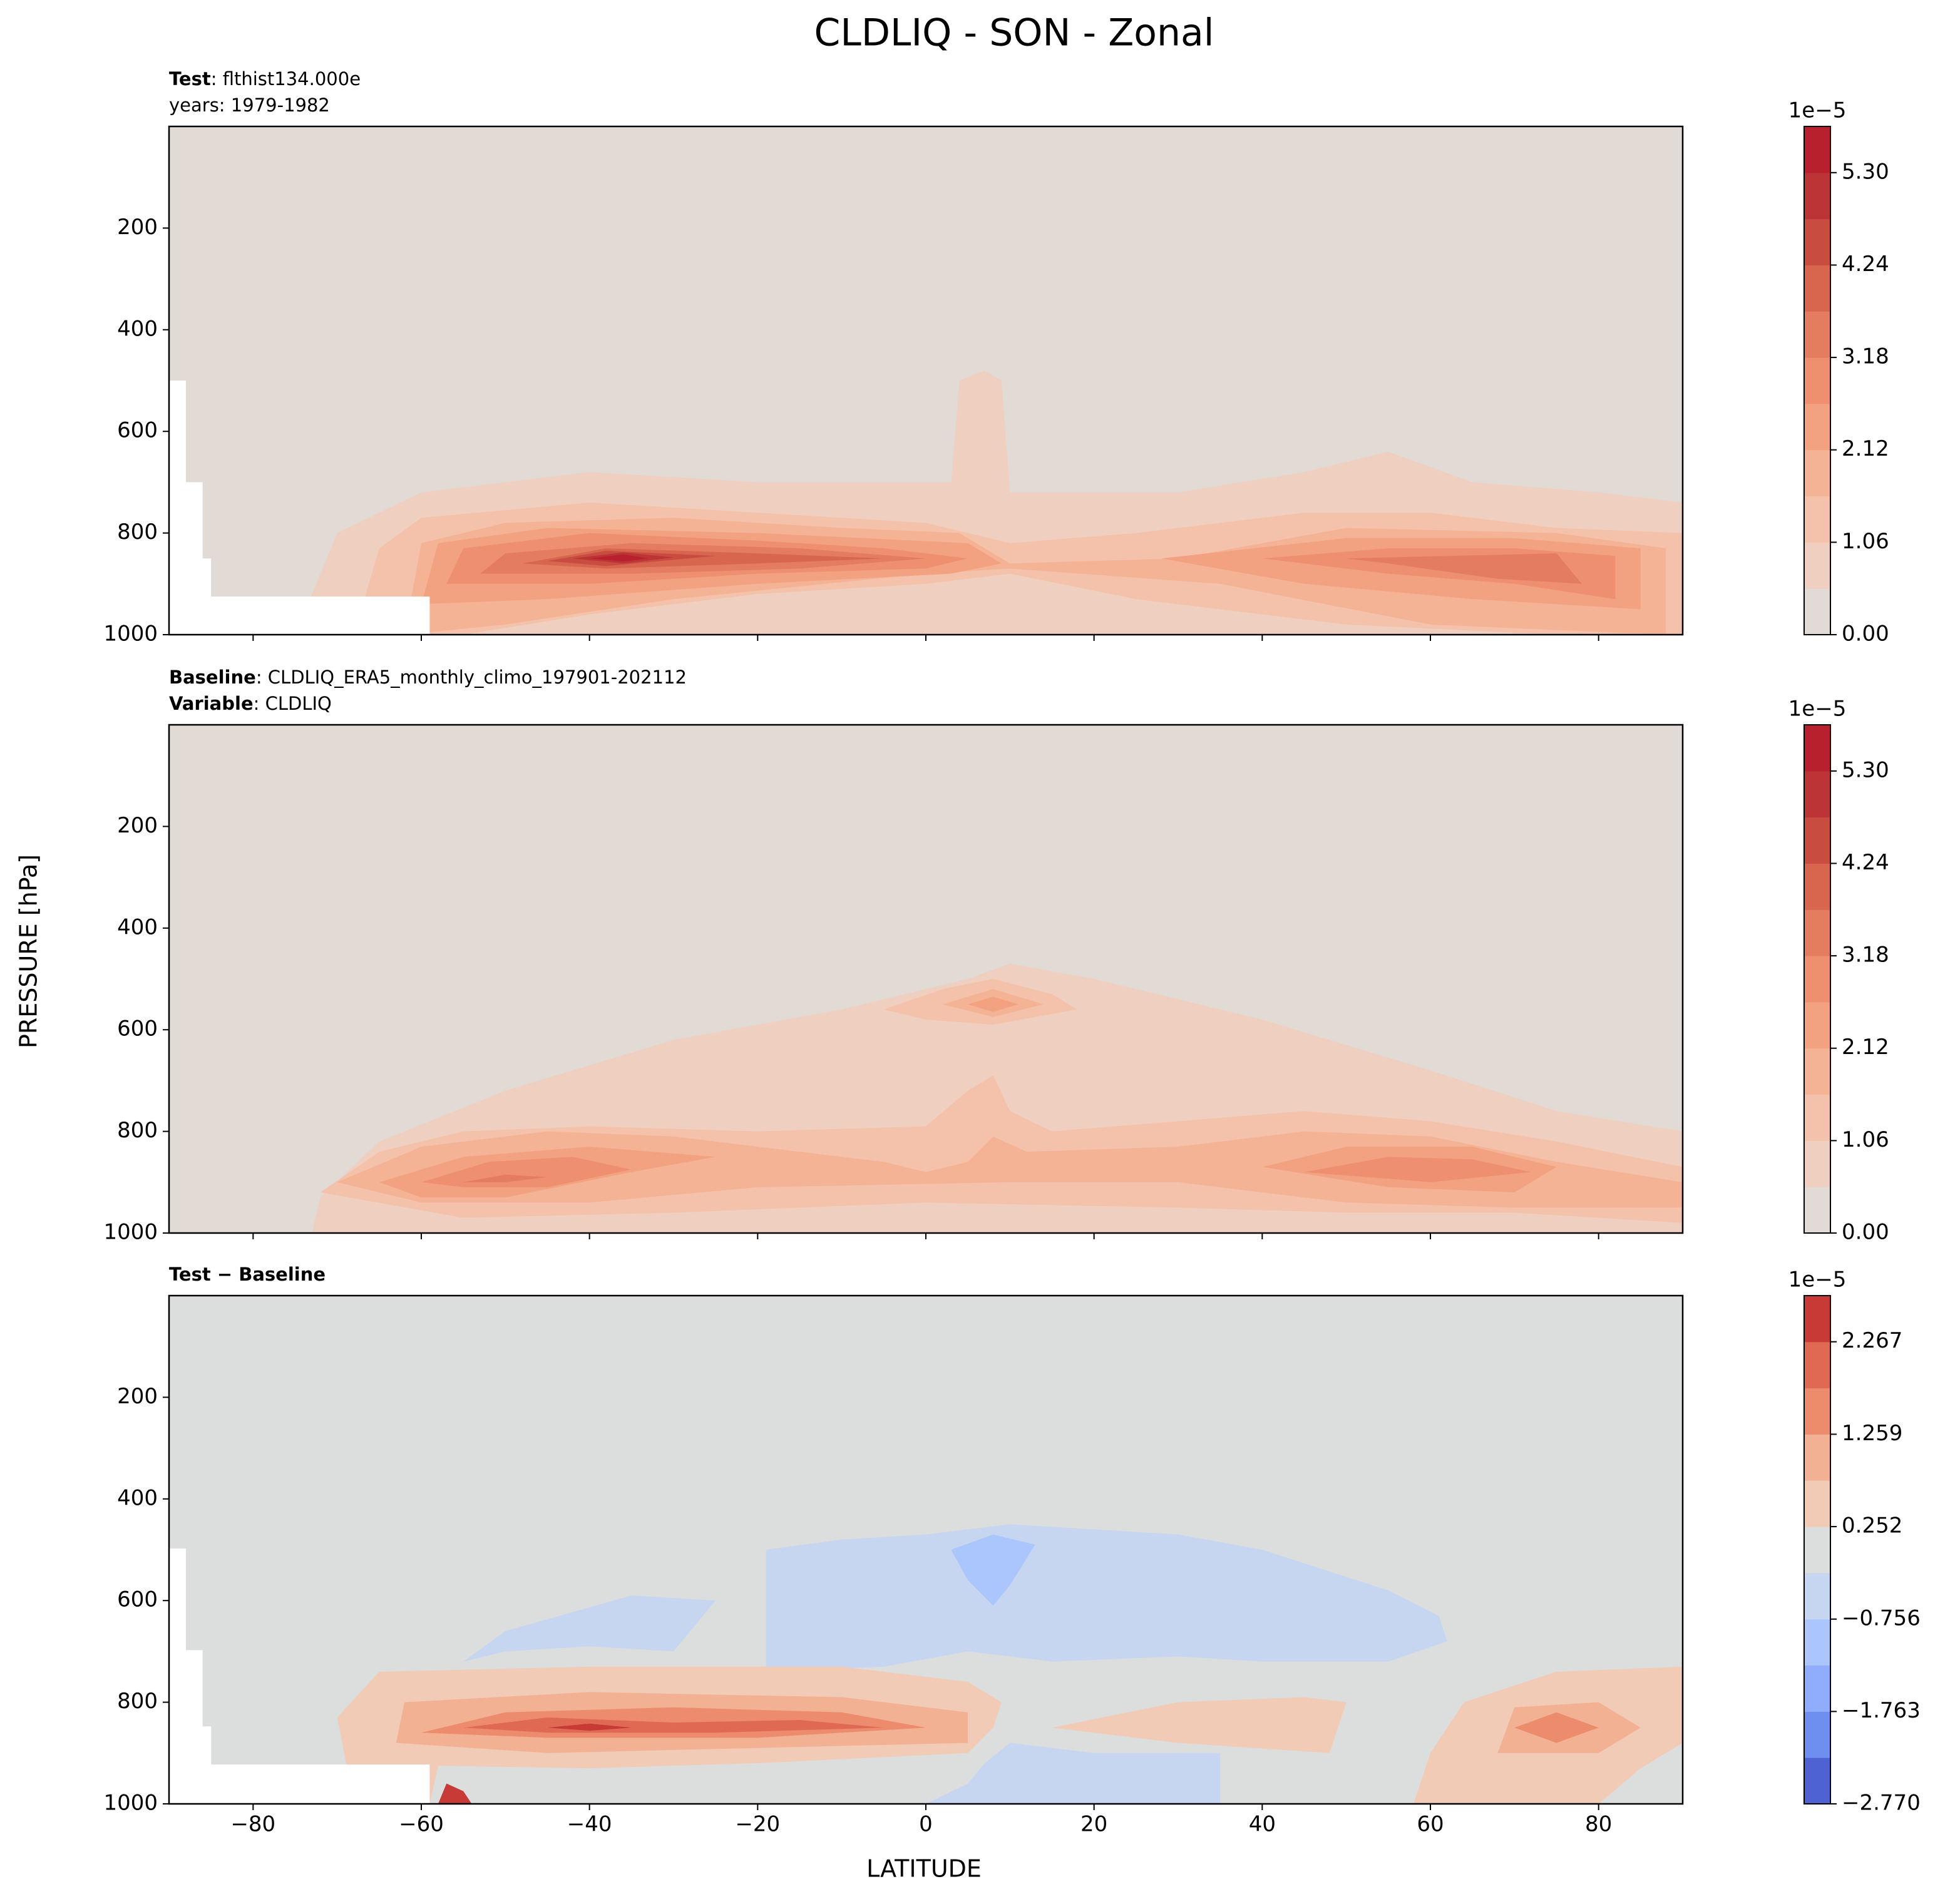 Image resolution: width=1960 pixels, height=1899 pixels. What do you see at coordinates (924, 1869) in the screenshot?
I see `x-axis-label: LATITUDE` at bounding box center [924, 1869].